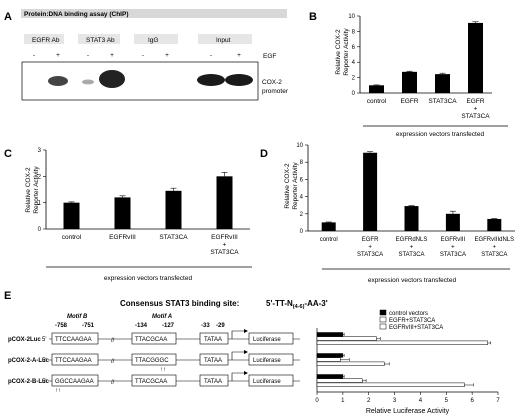 The height and width of the screenshot is (418, 520). Describe the element at coordinates (416, 328) in the screenshot. I see `legend-label: EGFRvIII+STAT3CA` at that location.